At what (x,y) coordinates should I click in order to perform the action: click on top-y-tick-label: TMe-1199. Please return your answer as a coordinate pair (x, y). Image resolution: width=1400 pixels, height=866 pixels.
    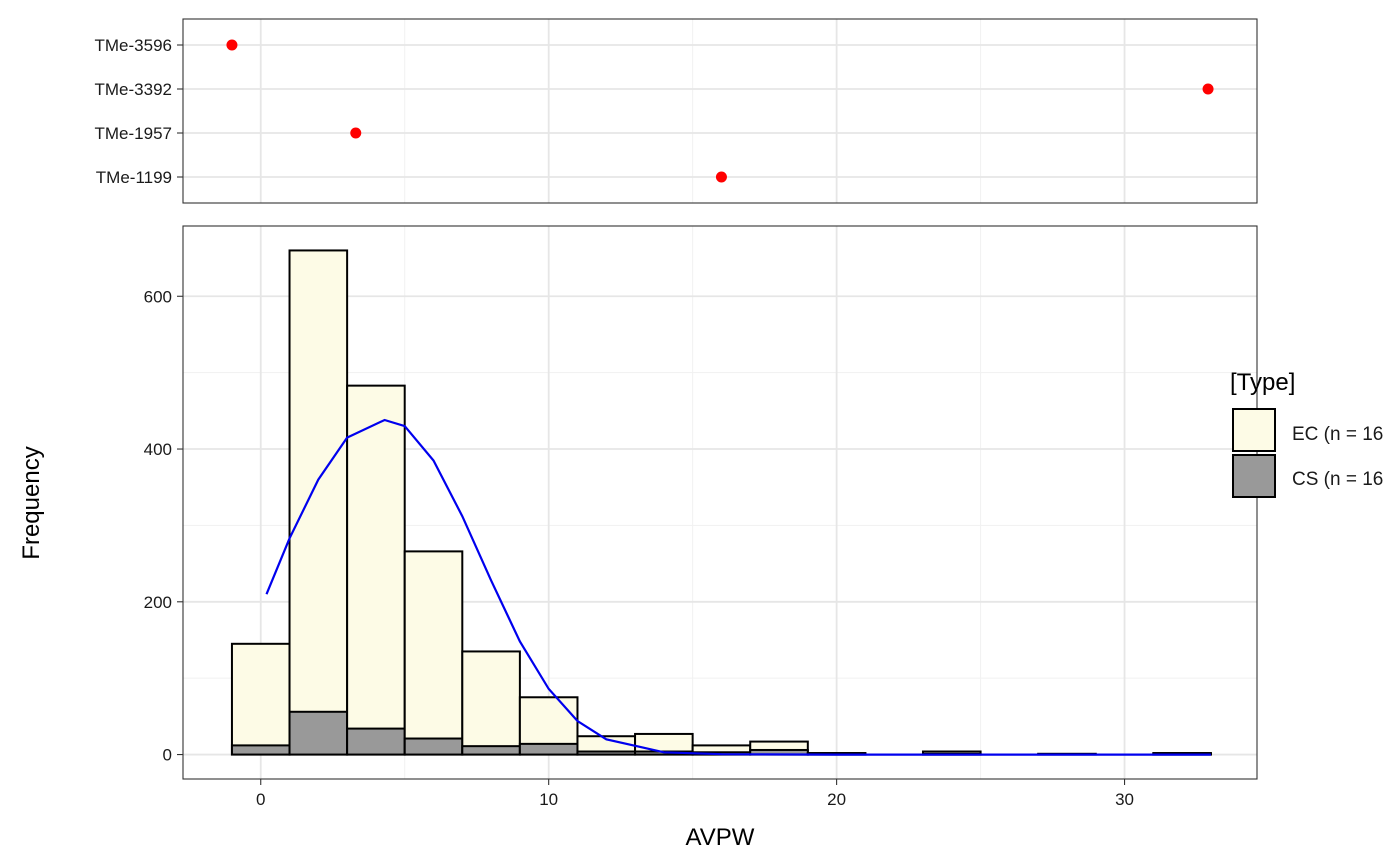
    Looking at the image, I should click on (134, 177).